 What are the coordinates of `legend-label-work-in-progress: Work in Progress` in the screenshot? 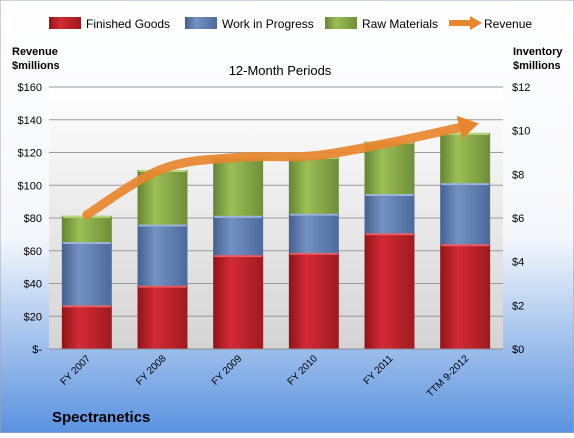 It's located at (268, 24).